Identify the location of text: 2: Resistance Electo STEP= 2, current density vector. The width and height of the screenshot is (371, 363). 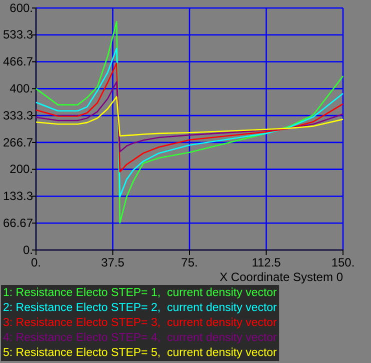
(140, 308).